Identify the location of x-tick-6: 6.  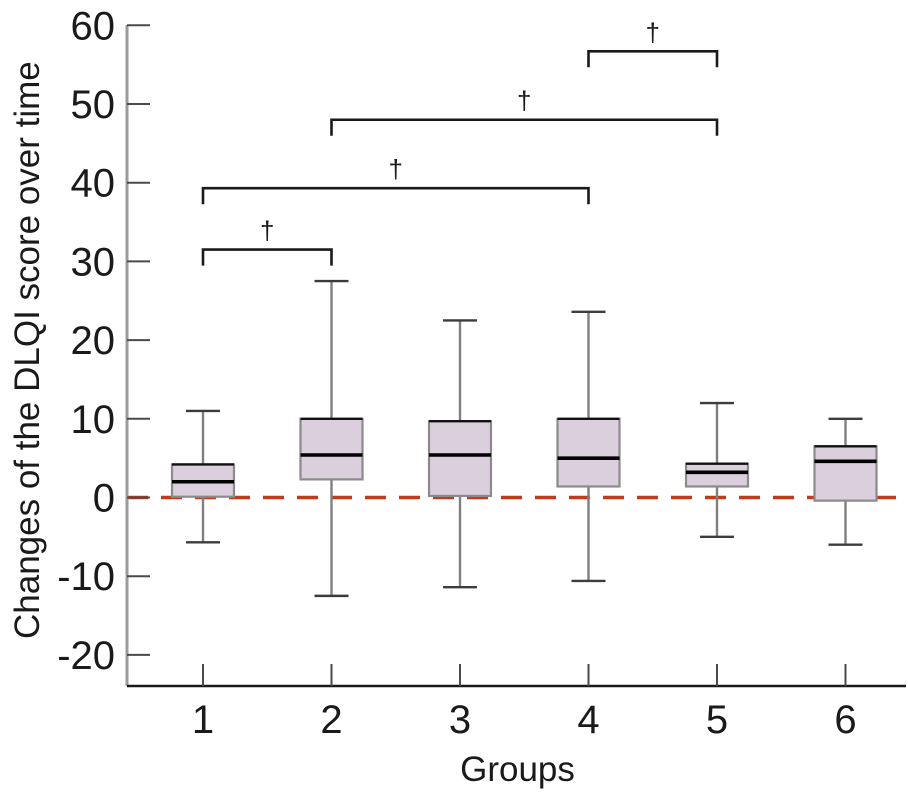
(845, 703).